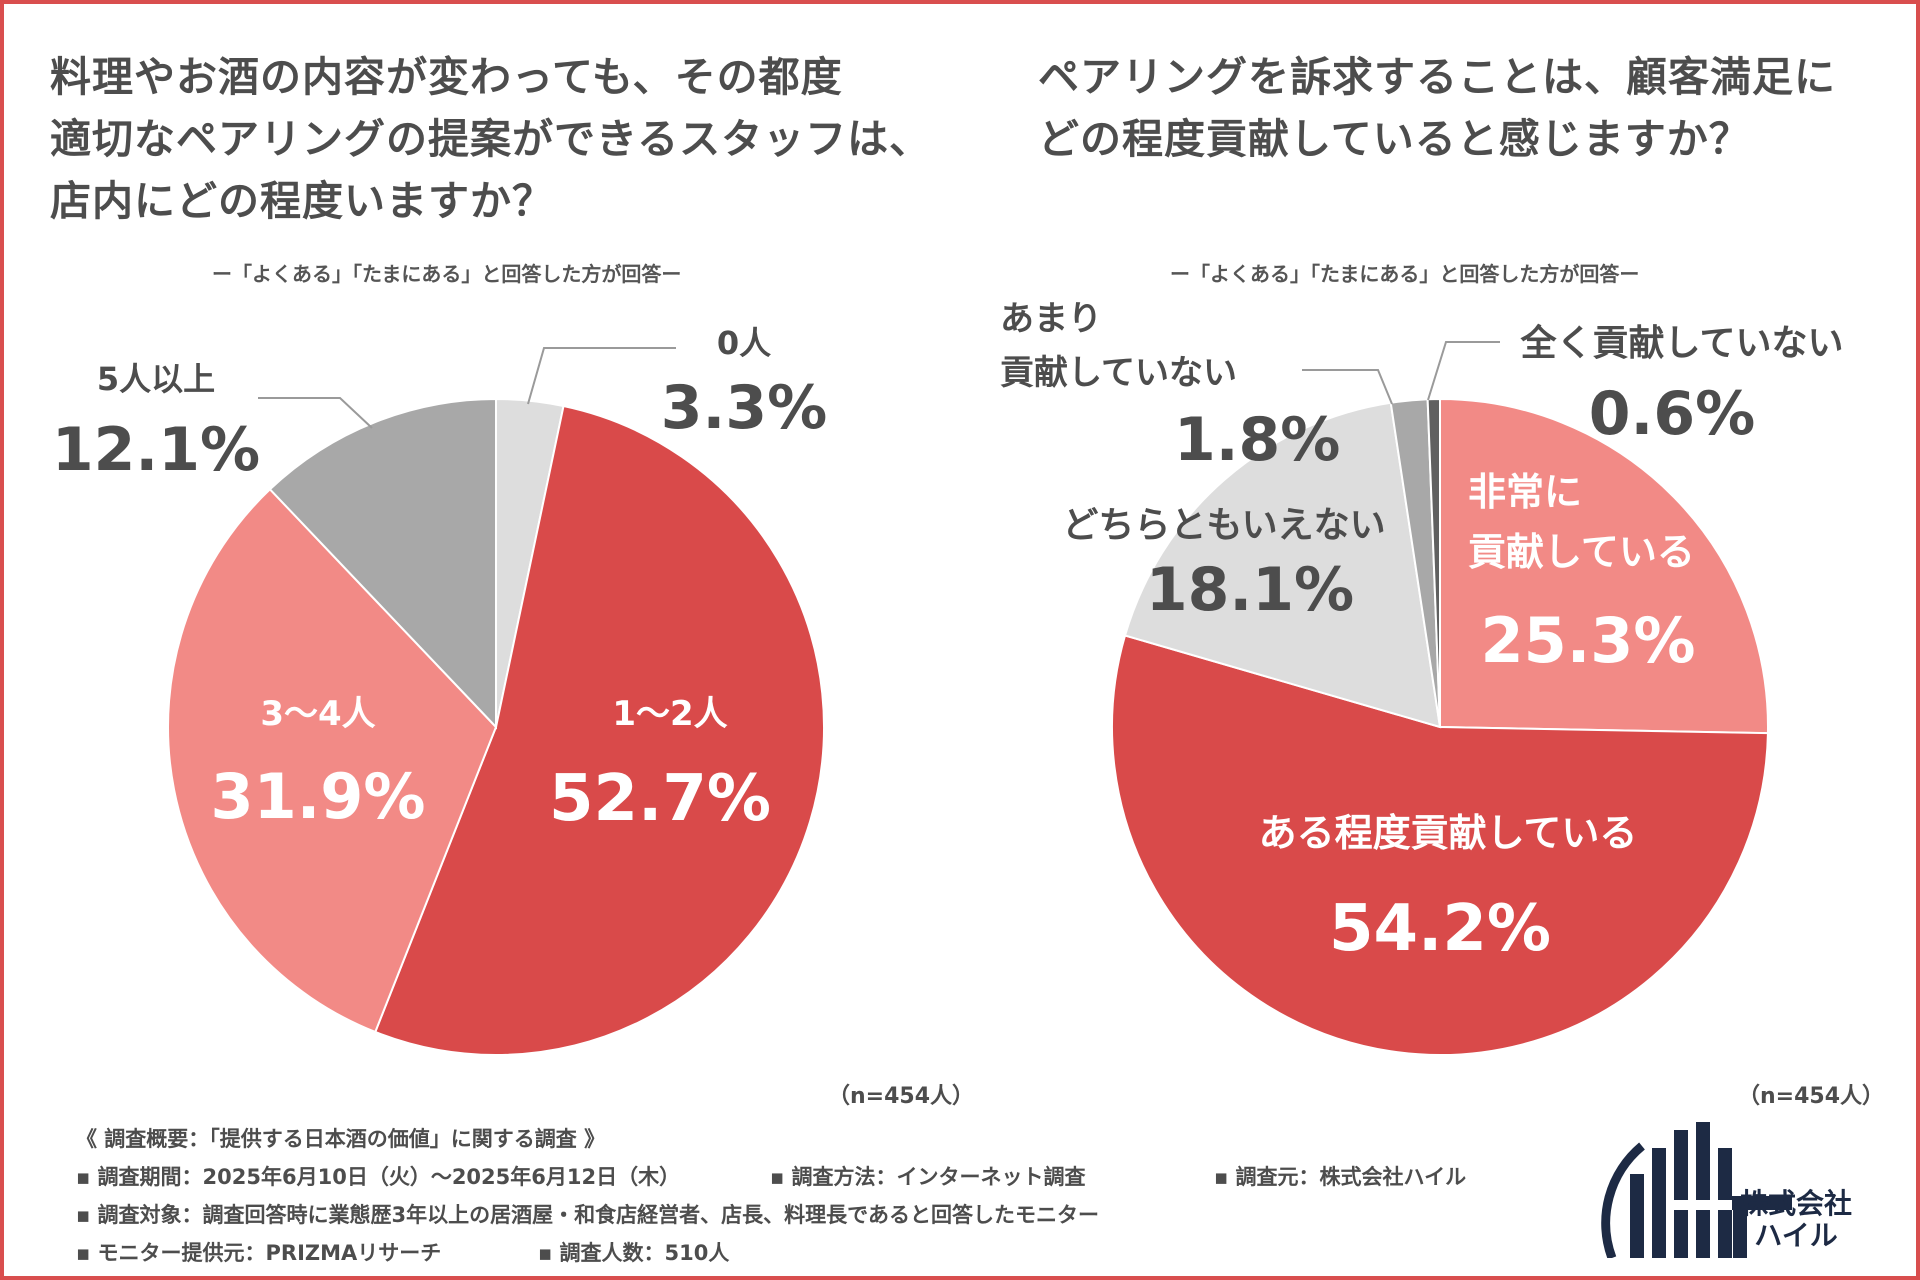 The height and width of the screenshot is (1280, 1920). I want to click on survey-count: ▪ 調査人数：510人, so click(634, 1253).